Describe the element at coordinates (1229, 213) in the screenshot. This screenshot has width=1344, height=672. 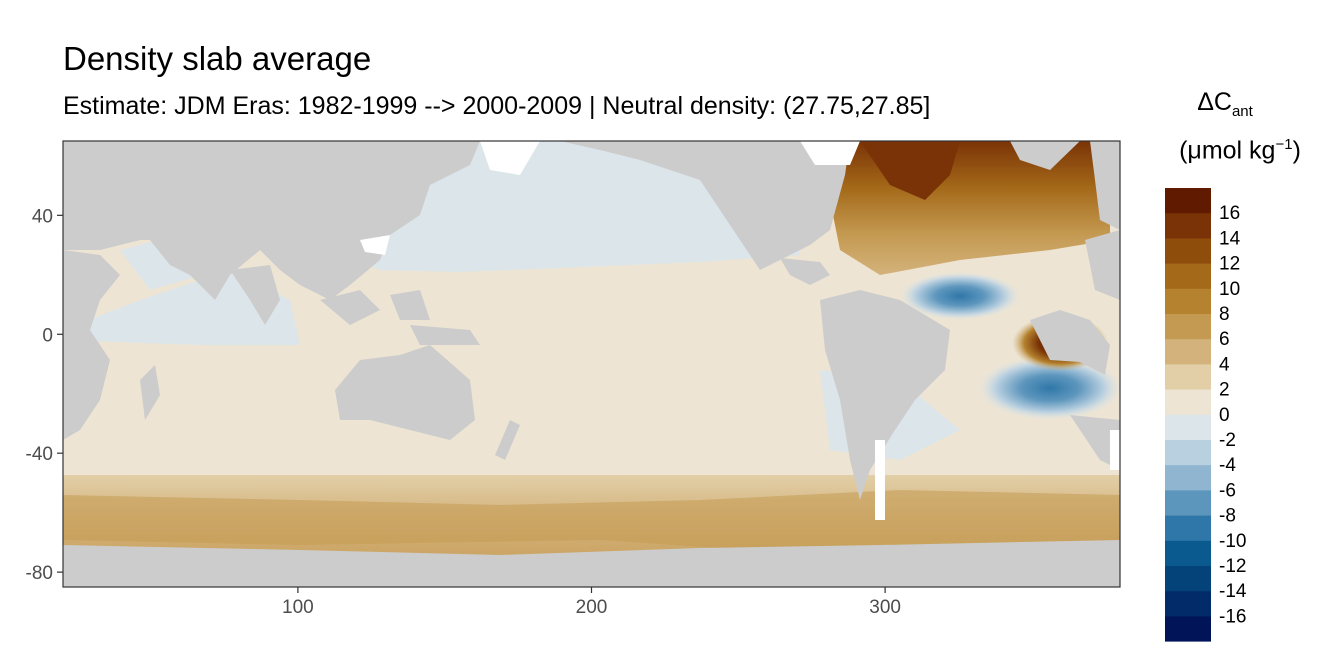
I see `legend-label: 16` at that location.